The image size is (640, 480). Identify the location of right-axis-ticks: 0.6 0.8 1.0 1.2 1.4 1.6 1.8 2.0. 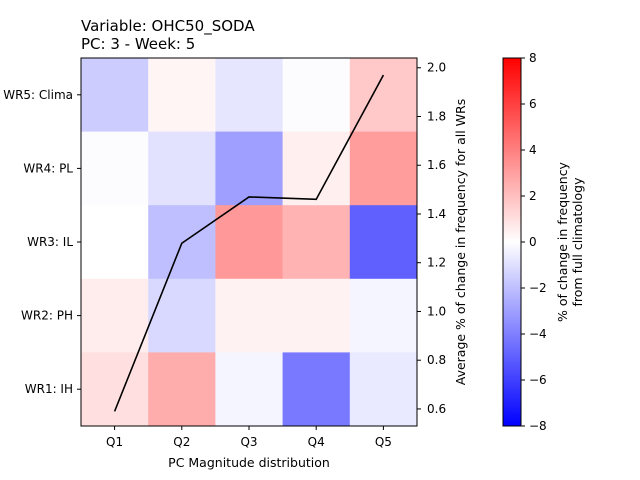
(431, 238).